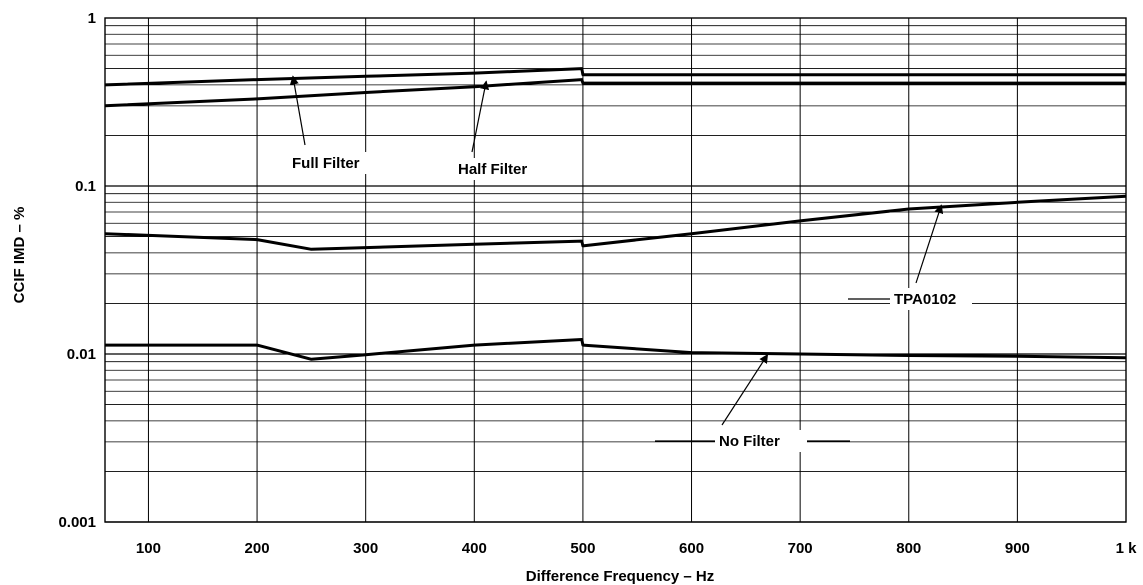 The height and width of the screenshot is (585, 1143). Describe the element at coordinates (297, 110) in the screenshot. I see `annotation-arrow-full-filter` at that location.